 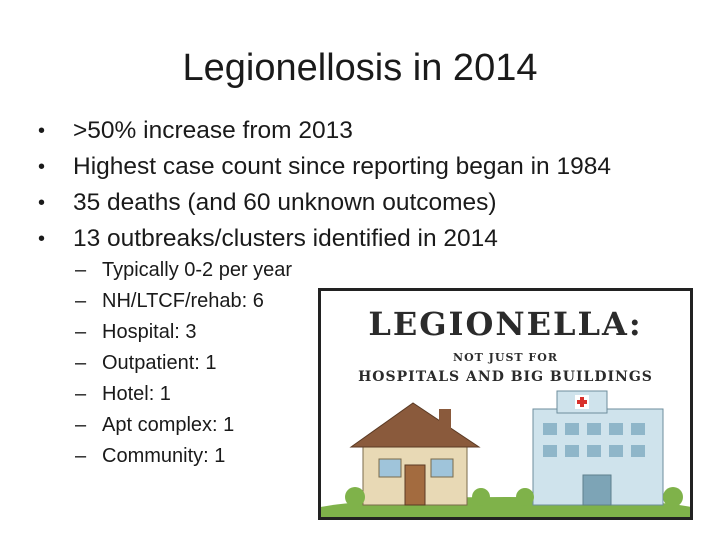 What do you see at coordinates (415, 454) in the screenshot?
I see `house-illustration` at bounding box center [415, 454].